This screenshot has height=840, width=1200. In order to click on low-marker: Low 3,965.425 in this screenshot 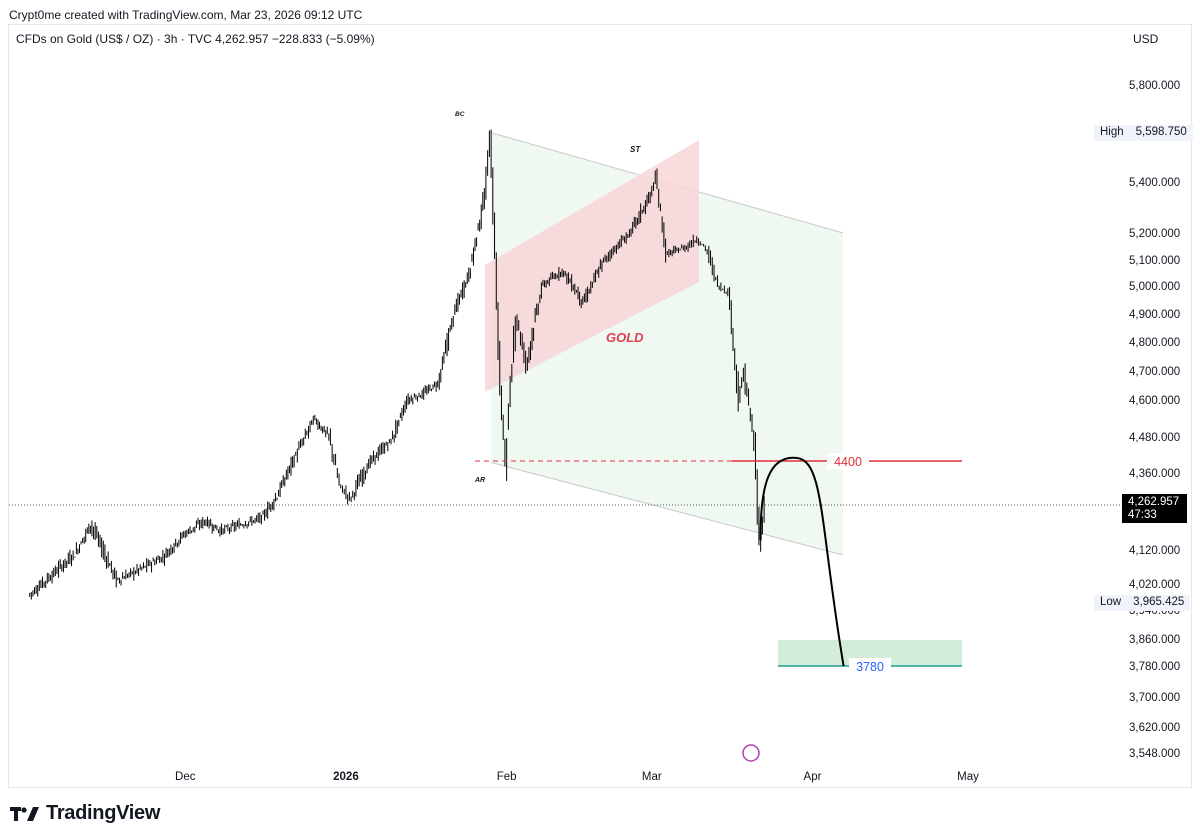, I will do `click(1142, 603)`.